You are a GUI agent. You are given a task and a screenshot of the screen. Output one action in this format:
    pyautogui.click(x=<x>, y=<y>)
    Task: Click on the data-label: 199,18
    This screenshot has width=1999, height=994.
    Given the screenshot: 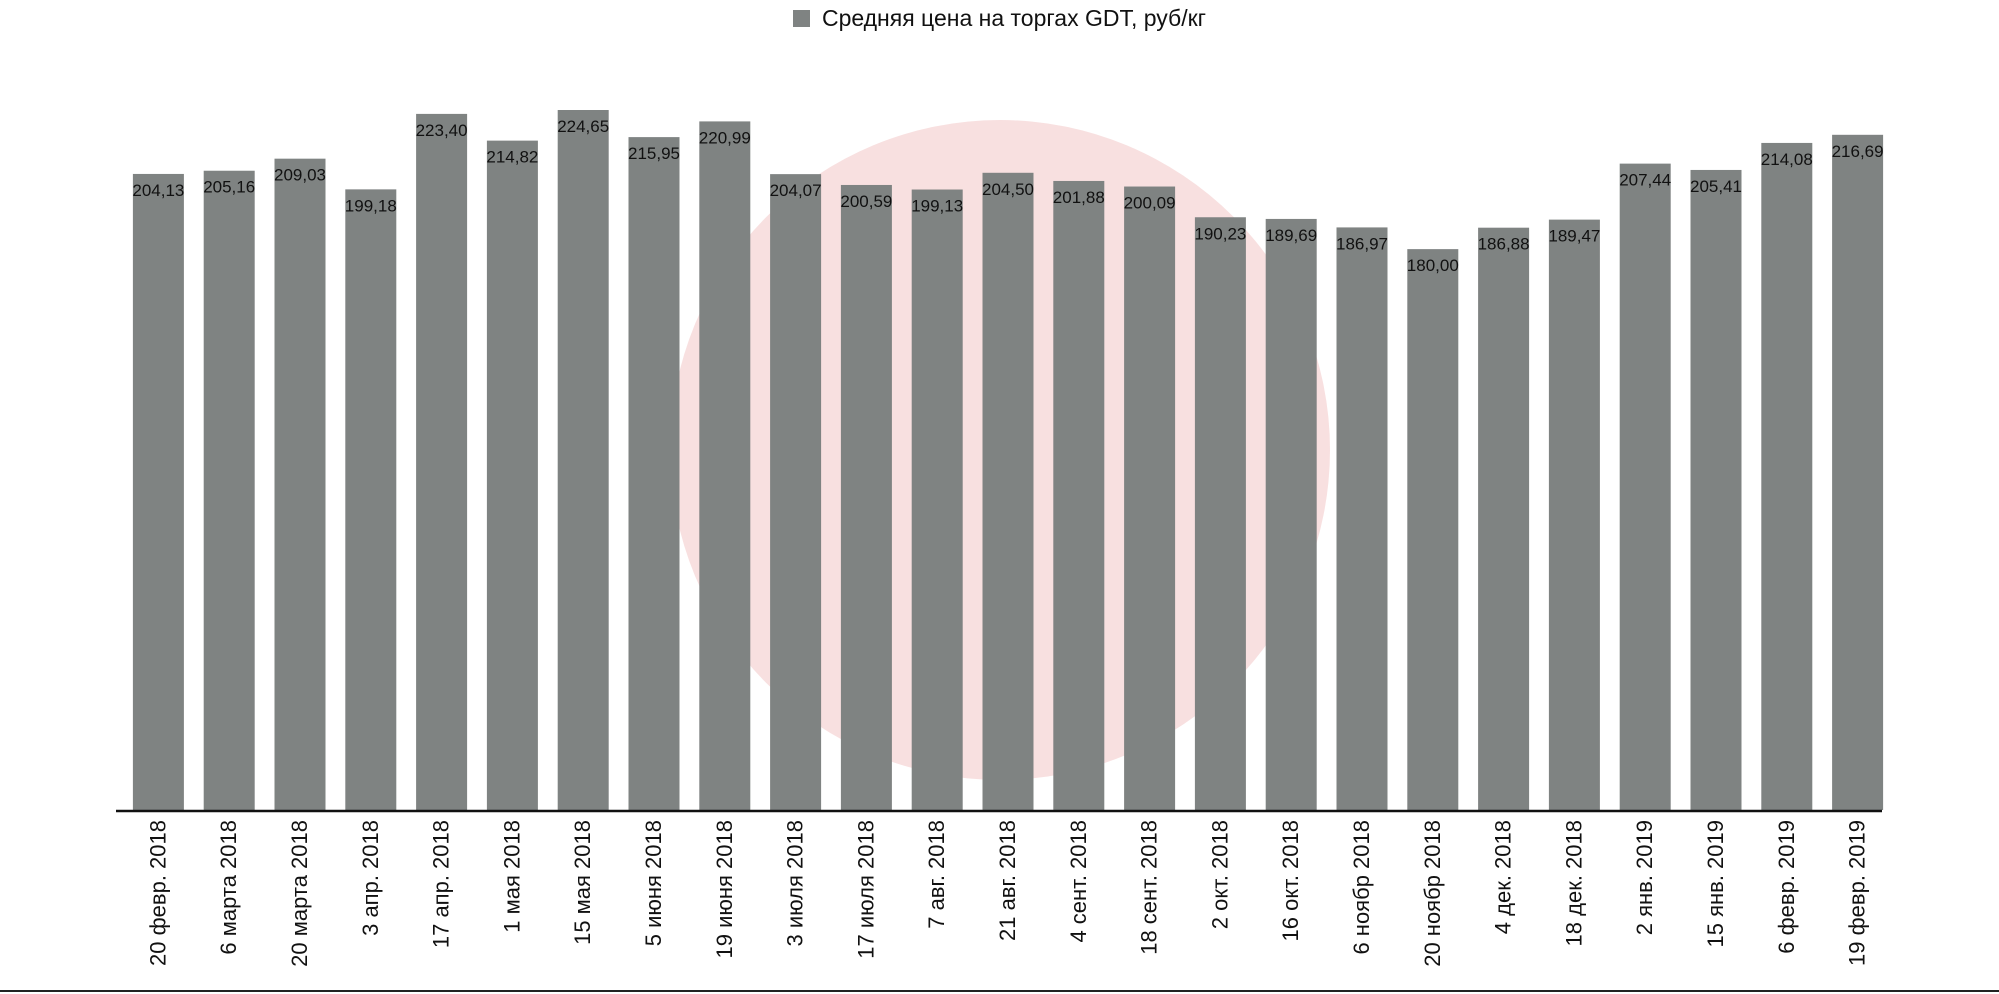 What is the action you would take?
    pyautogui.click(x=371, y=205)
    